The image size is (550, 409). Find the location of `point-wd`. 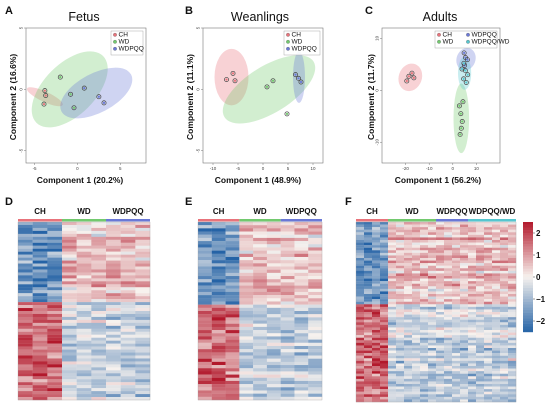

point-wd is located at coordinates (74, 108).